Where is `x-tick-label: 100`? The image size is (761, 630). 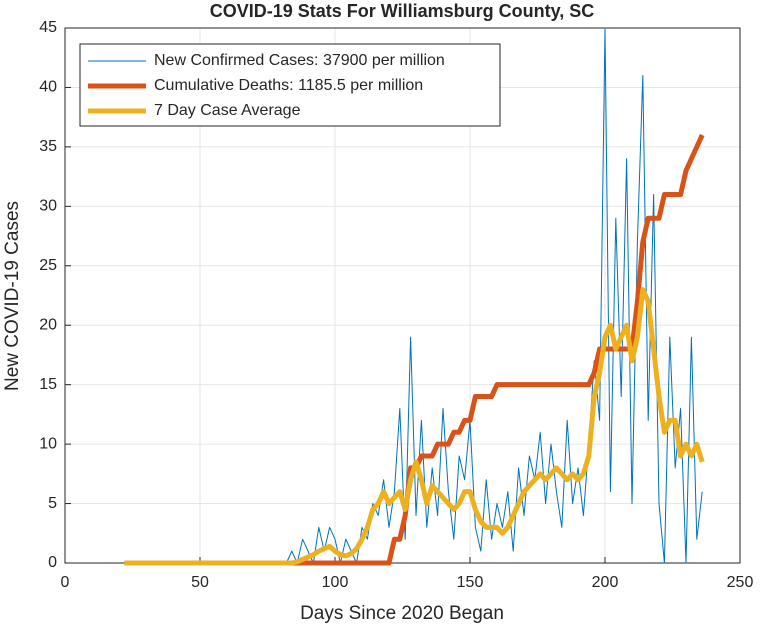 x-tick-label: 100 is located at coordinates (335, 582).